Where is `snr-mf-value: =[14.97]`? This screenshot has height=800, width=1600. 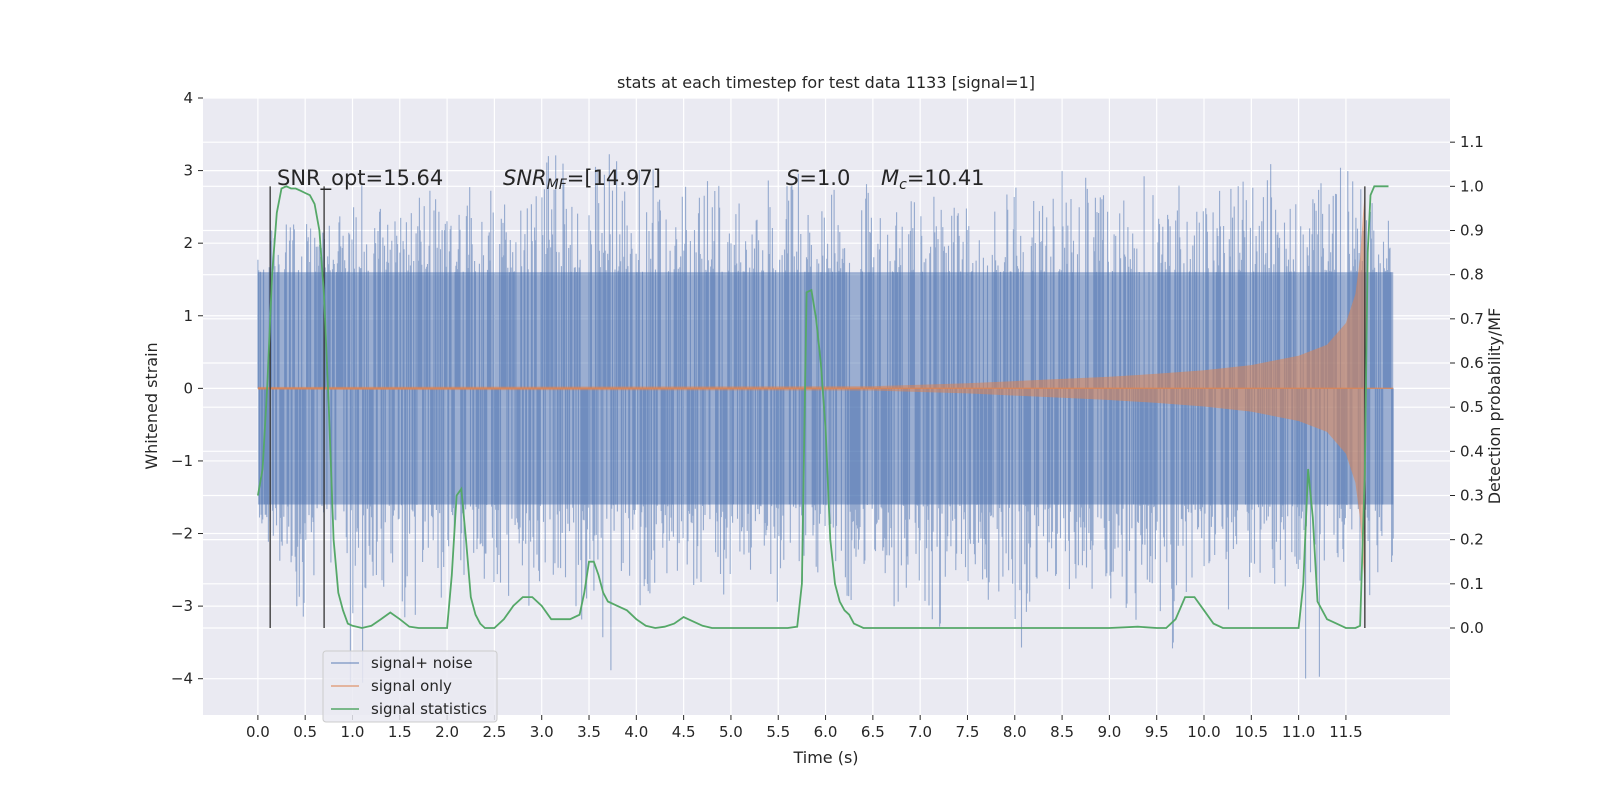 snr-mf-value: =[14.97] is located at coordinates (614, 178).